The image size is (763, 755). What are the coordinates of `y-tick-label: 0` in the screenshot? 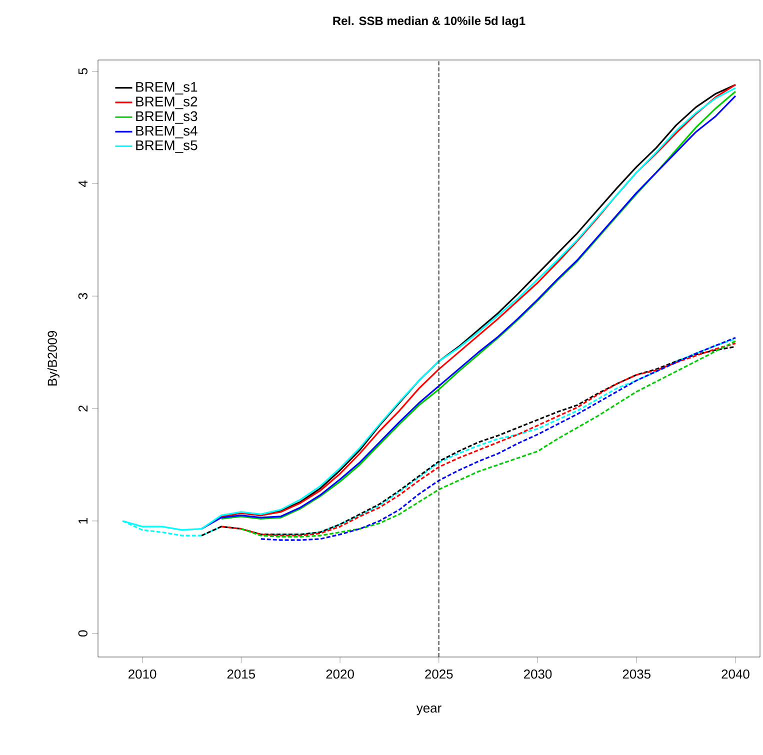 It's located at (83, 633).